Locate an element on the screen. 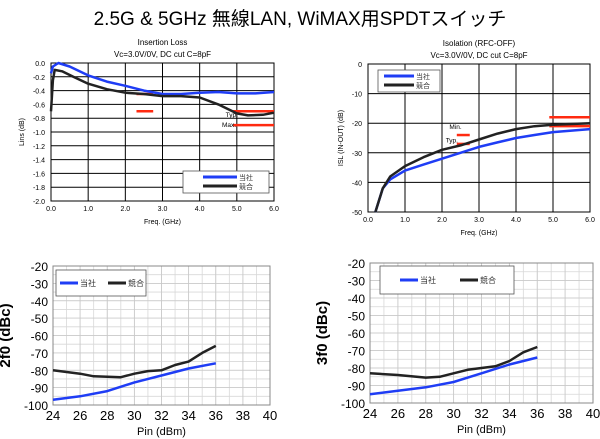 The width and height of the screenshot is (600, 439). y-axis-label: 3f0 (dBc) is located at coordinates (322, 333).